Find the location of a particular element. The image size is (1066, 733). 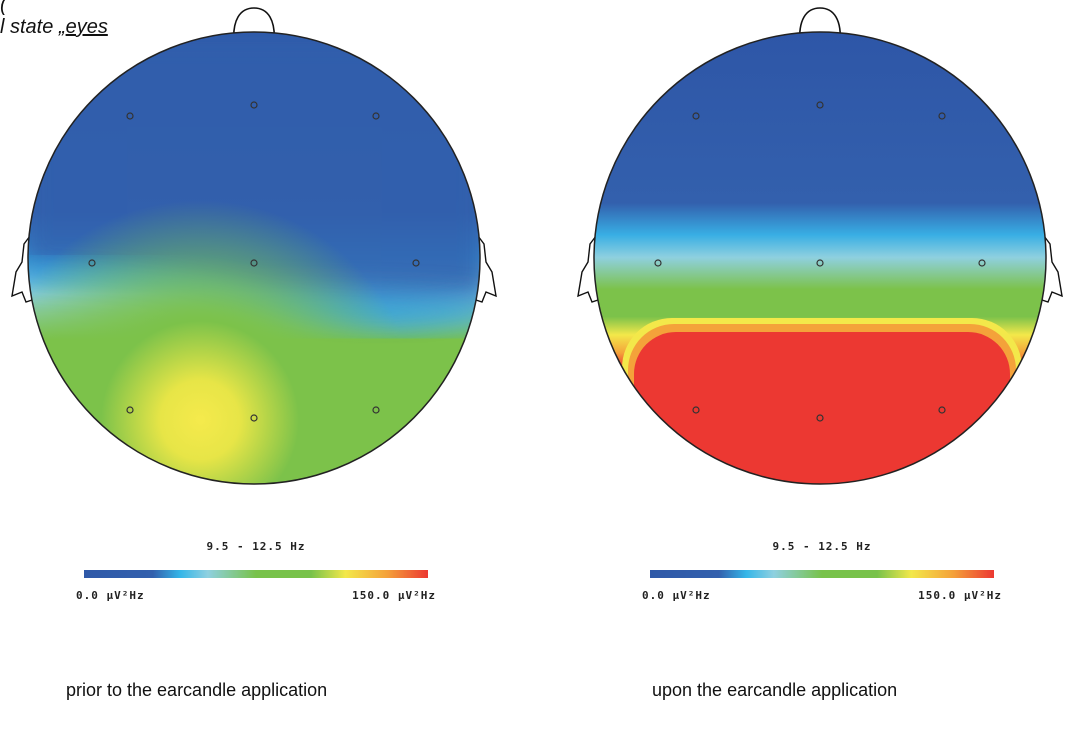

header-text: ( l state „eyes is located at coordinates (54, 19).